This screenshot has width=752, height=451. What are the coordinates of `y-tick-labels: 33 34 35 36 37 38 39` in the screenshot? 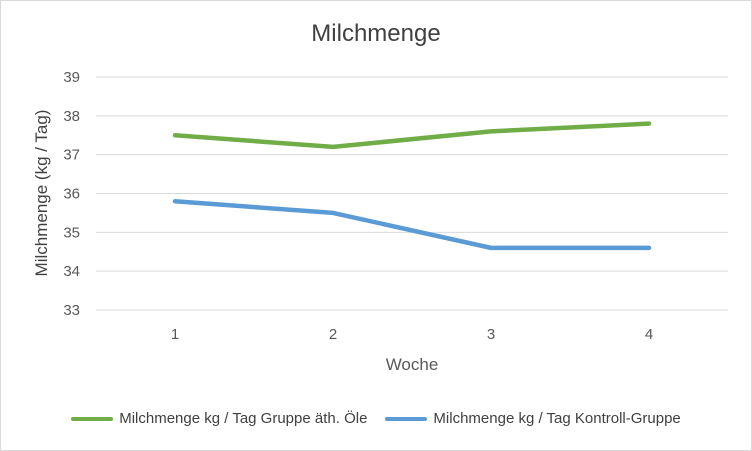 It's located at (71, 194).